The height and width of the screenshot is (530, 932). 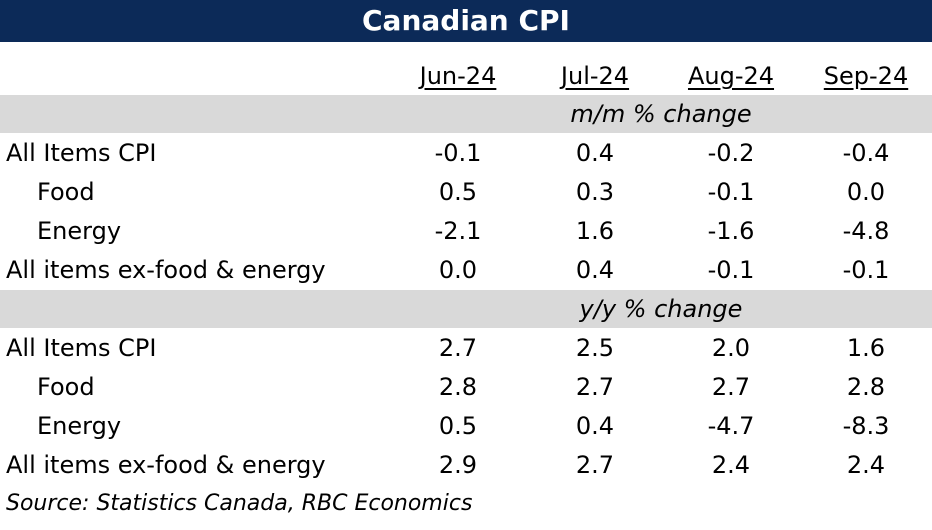 What do you see at coordinates (731, 426) in the screenshot?
I see `cell-value: -4.7` at bounding box center [731, 426].